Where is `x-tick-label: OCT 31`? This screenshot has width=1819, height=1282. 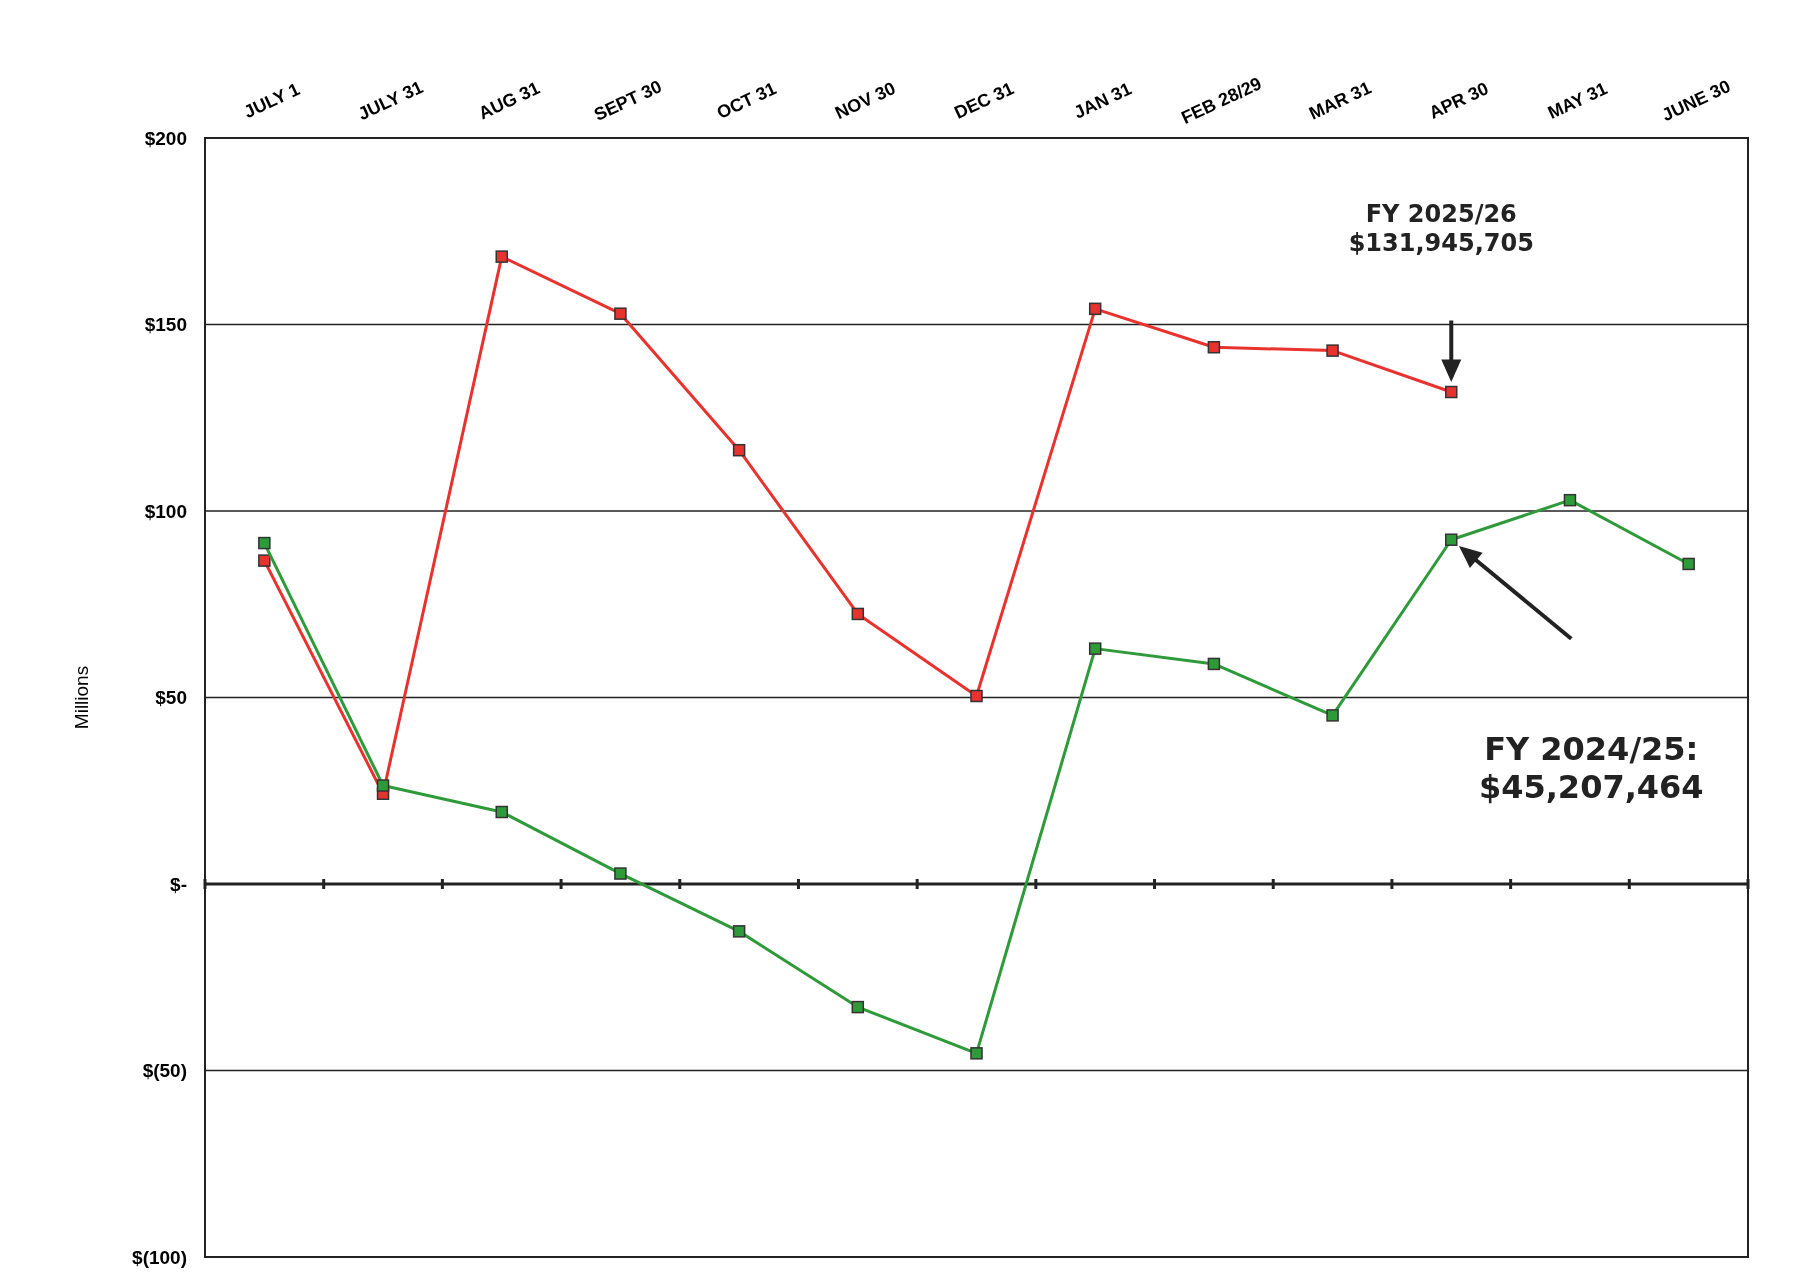
x-tick-label: OCT 31 is located at coordinates (746, 100).